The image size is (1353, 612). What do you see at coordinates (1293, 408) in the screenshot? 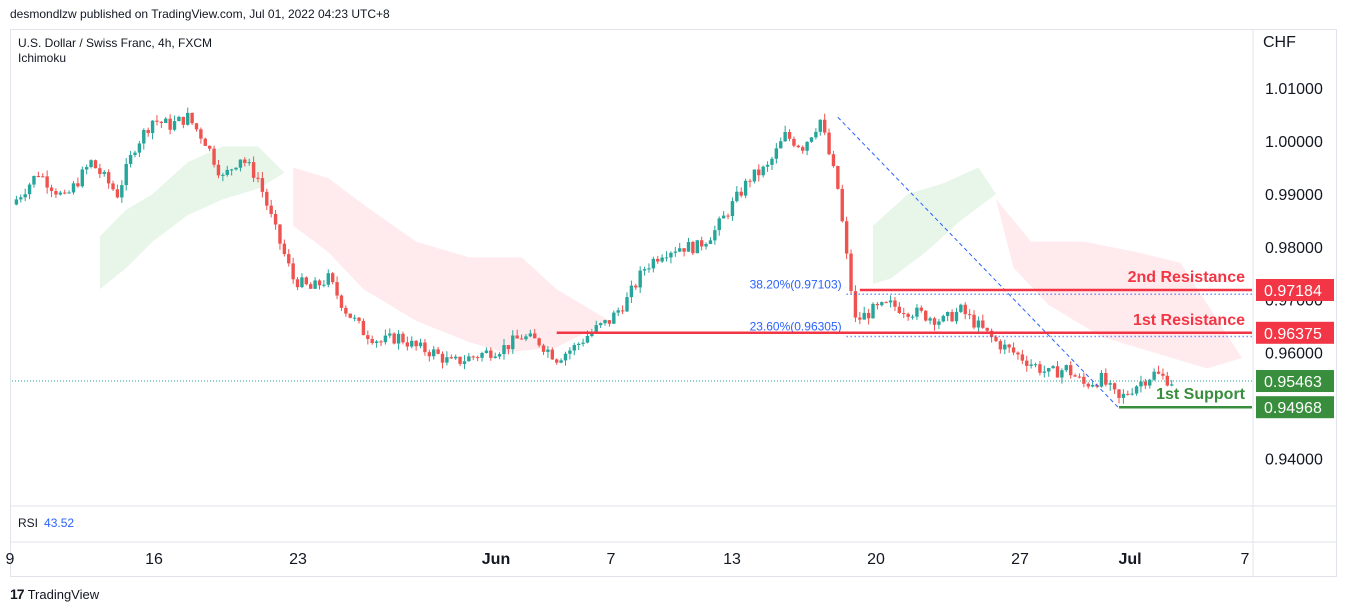
I see `support-1-price-badge: 0.94968` at bounding box center [1293, 408].